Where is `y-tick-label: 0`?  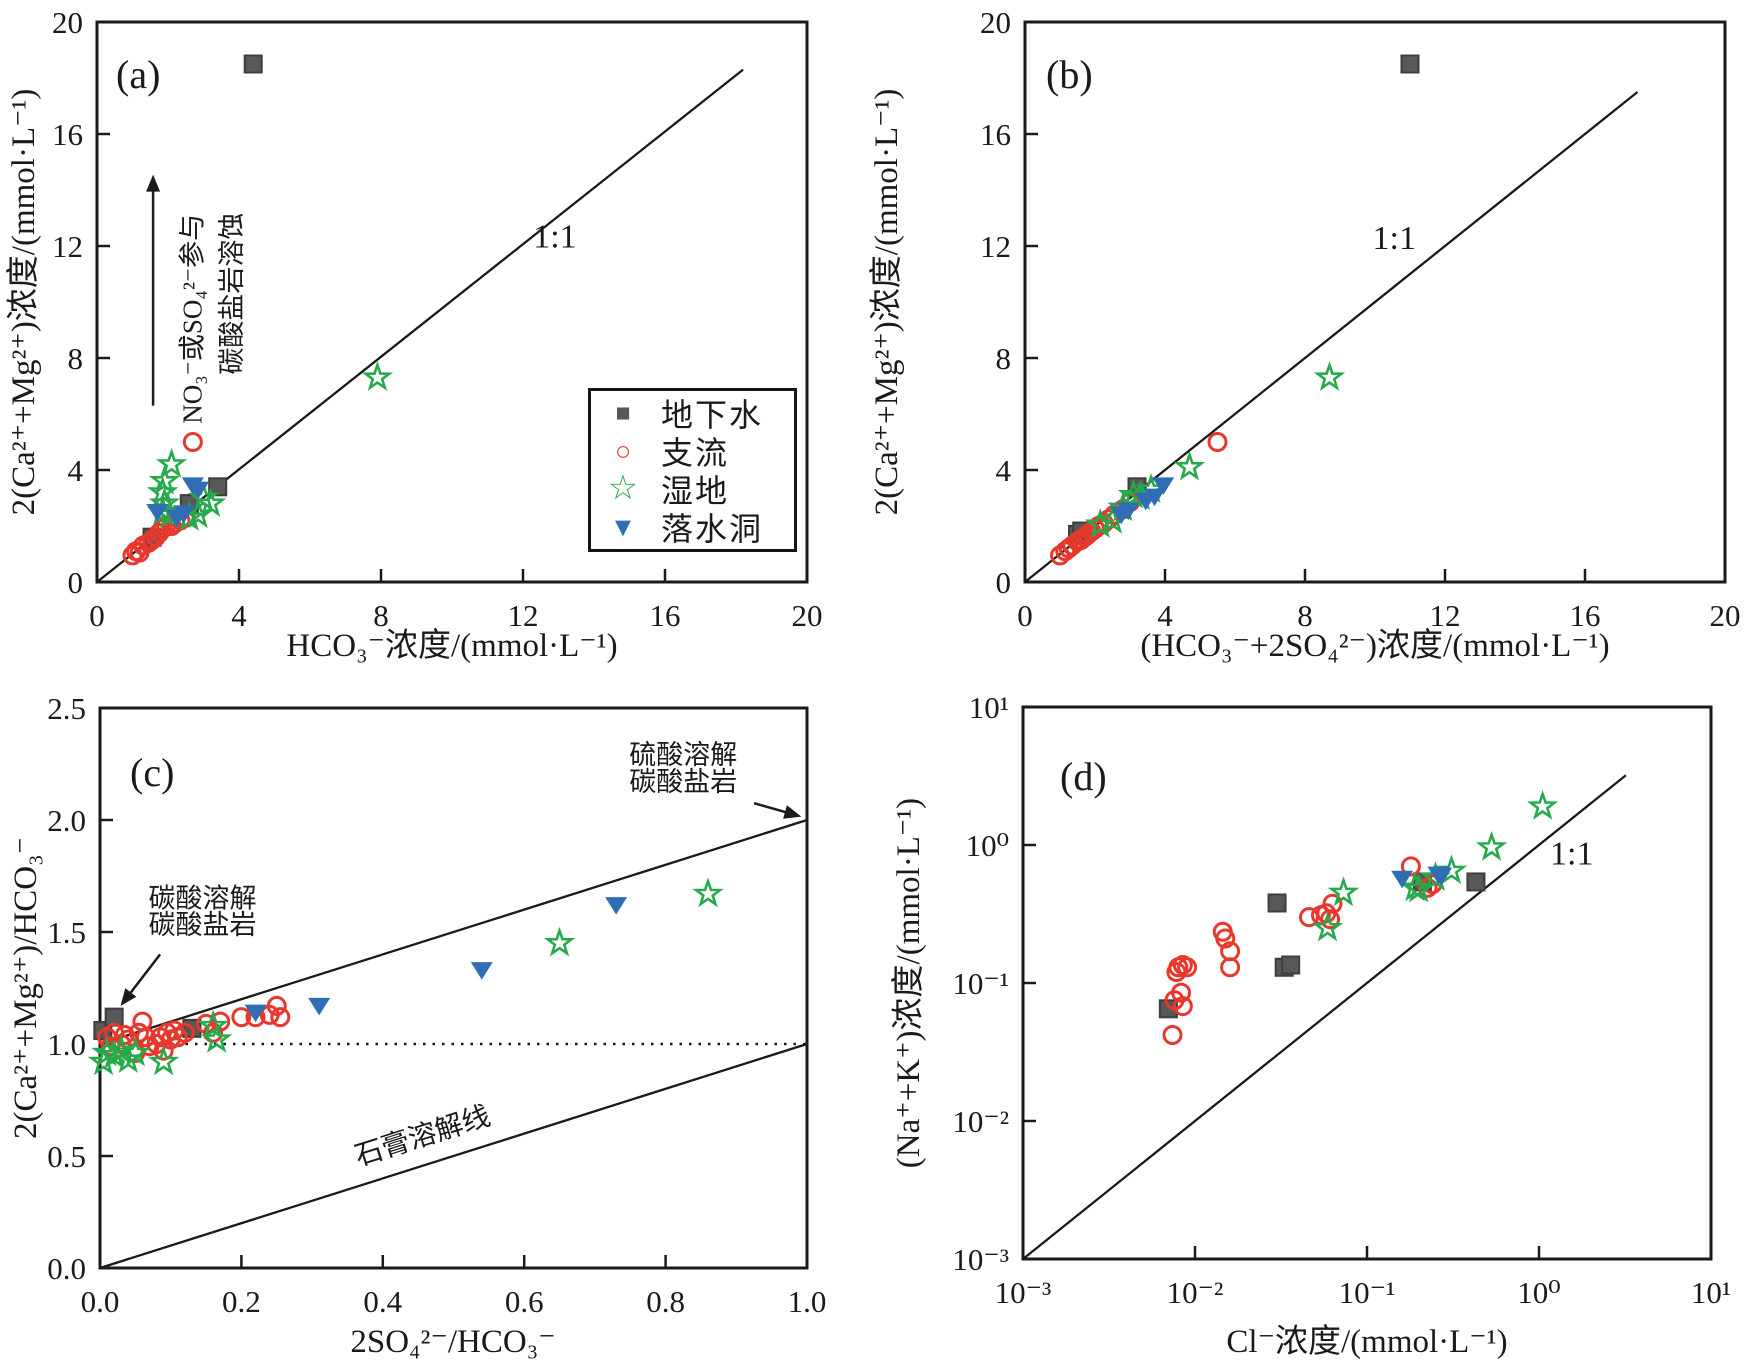 y-tick-label: 0 is located at coordinates (76, 582).